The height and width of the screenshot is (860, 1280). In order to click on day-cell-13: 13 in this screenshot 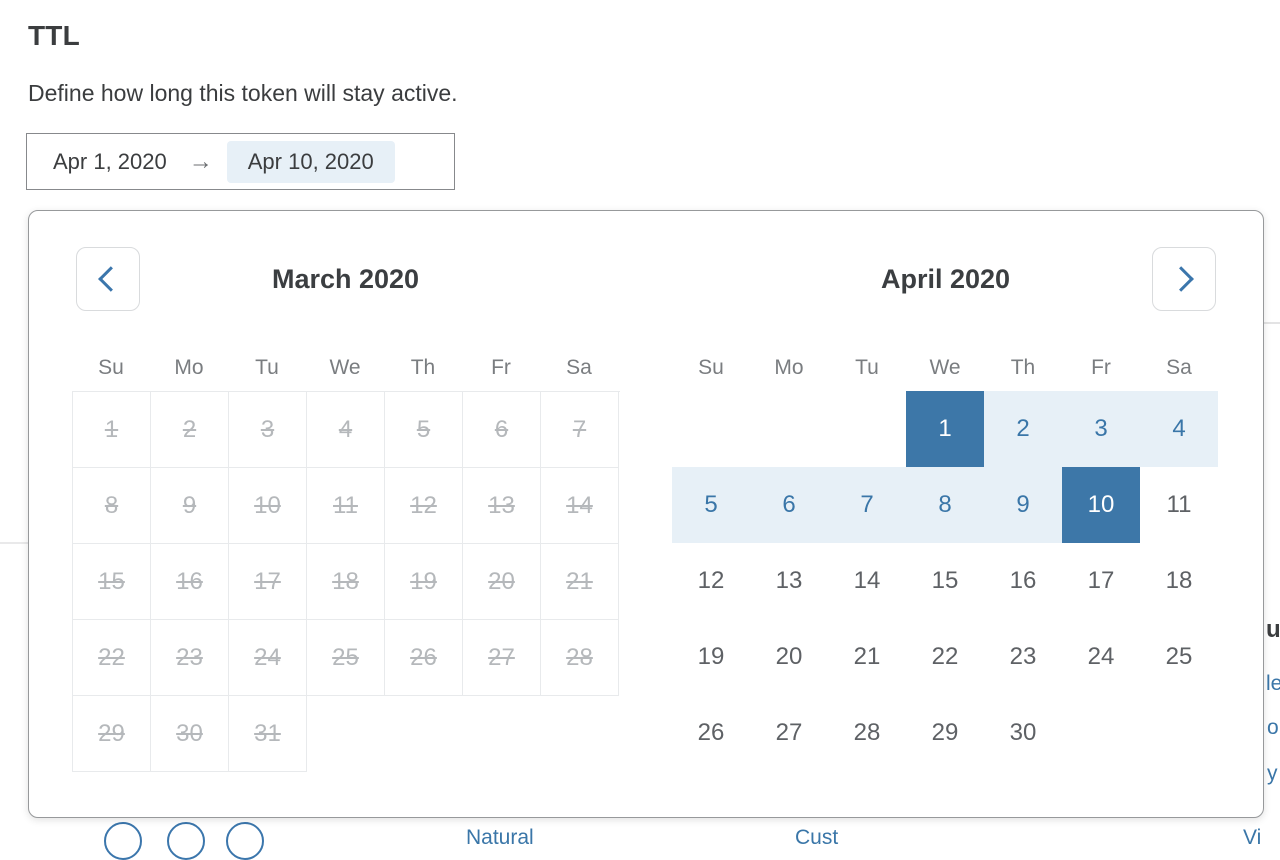, I will do `click(789, 580)`.